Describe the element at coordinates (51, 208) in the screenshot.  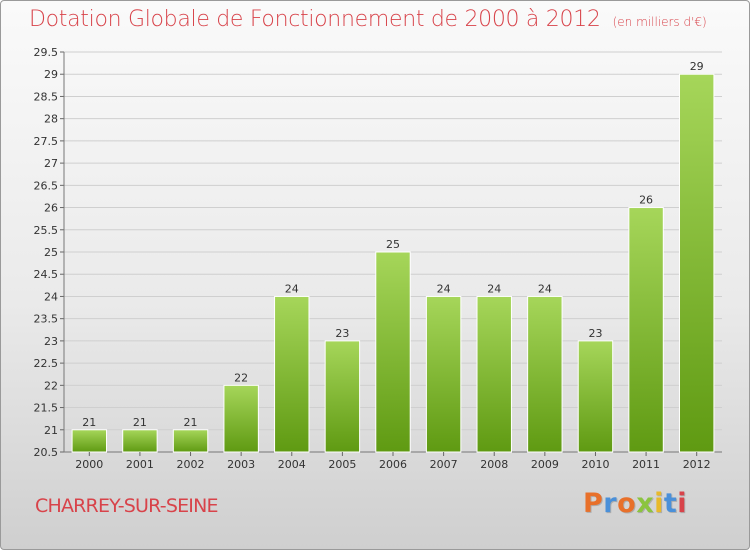
I see `y-tick-label: 26` at that location.